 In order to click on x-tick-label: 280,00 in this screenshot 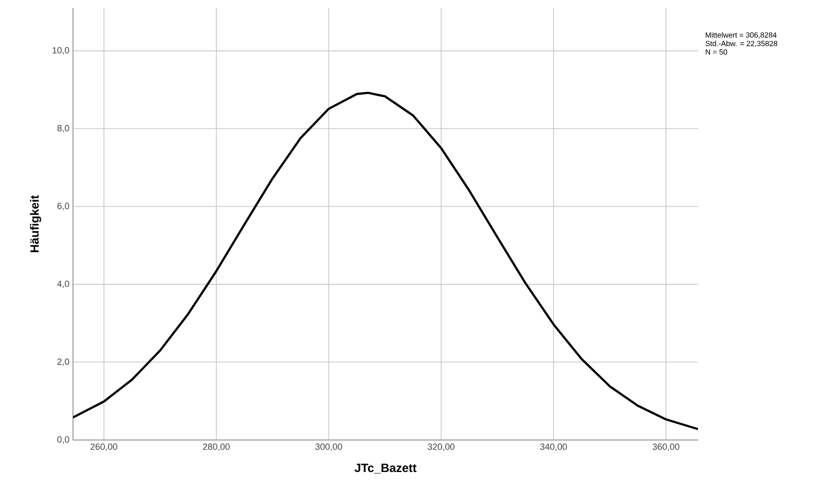, I will do `click(216, 447)`.